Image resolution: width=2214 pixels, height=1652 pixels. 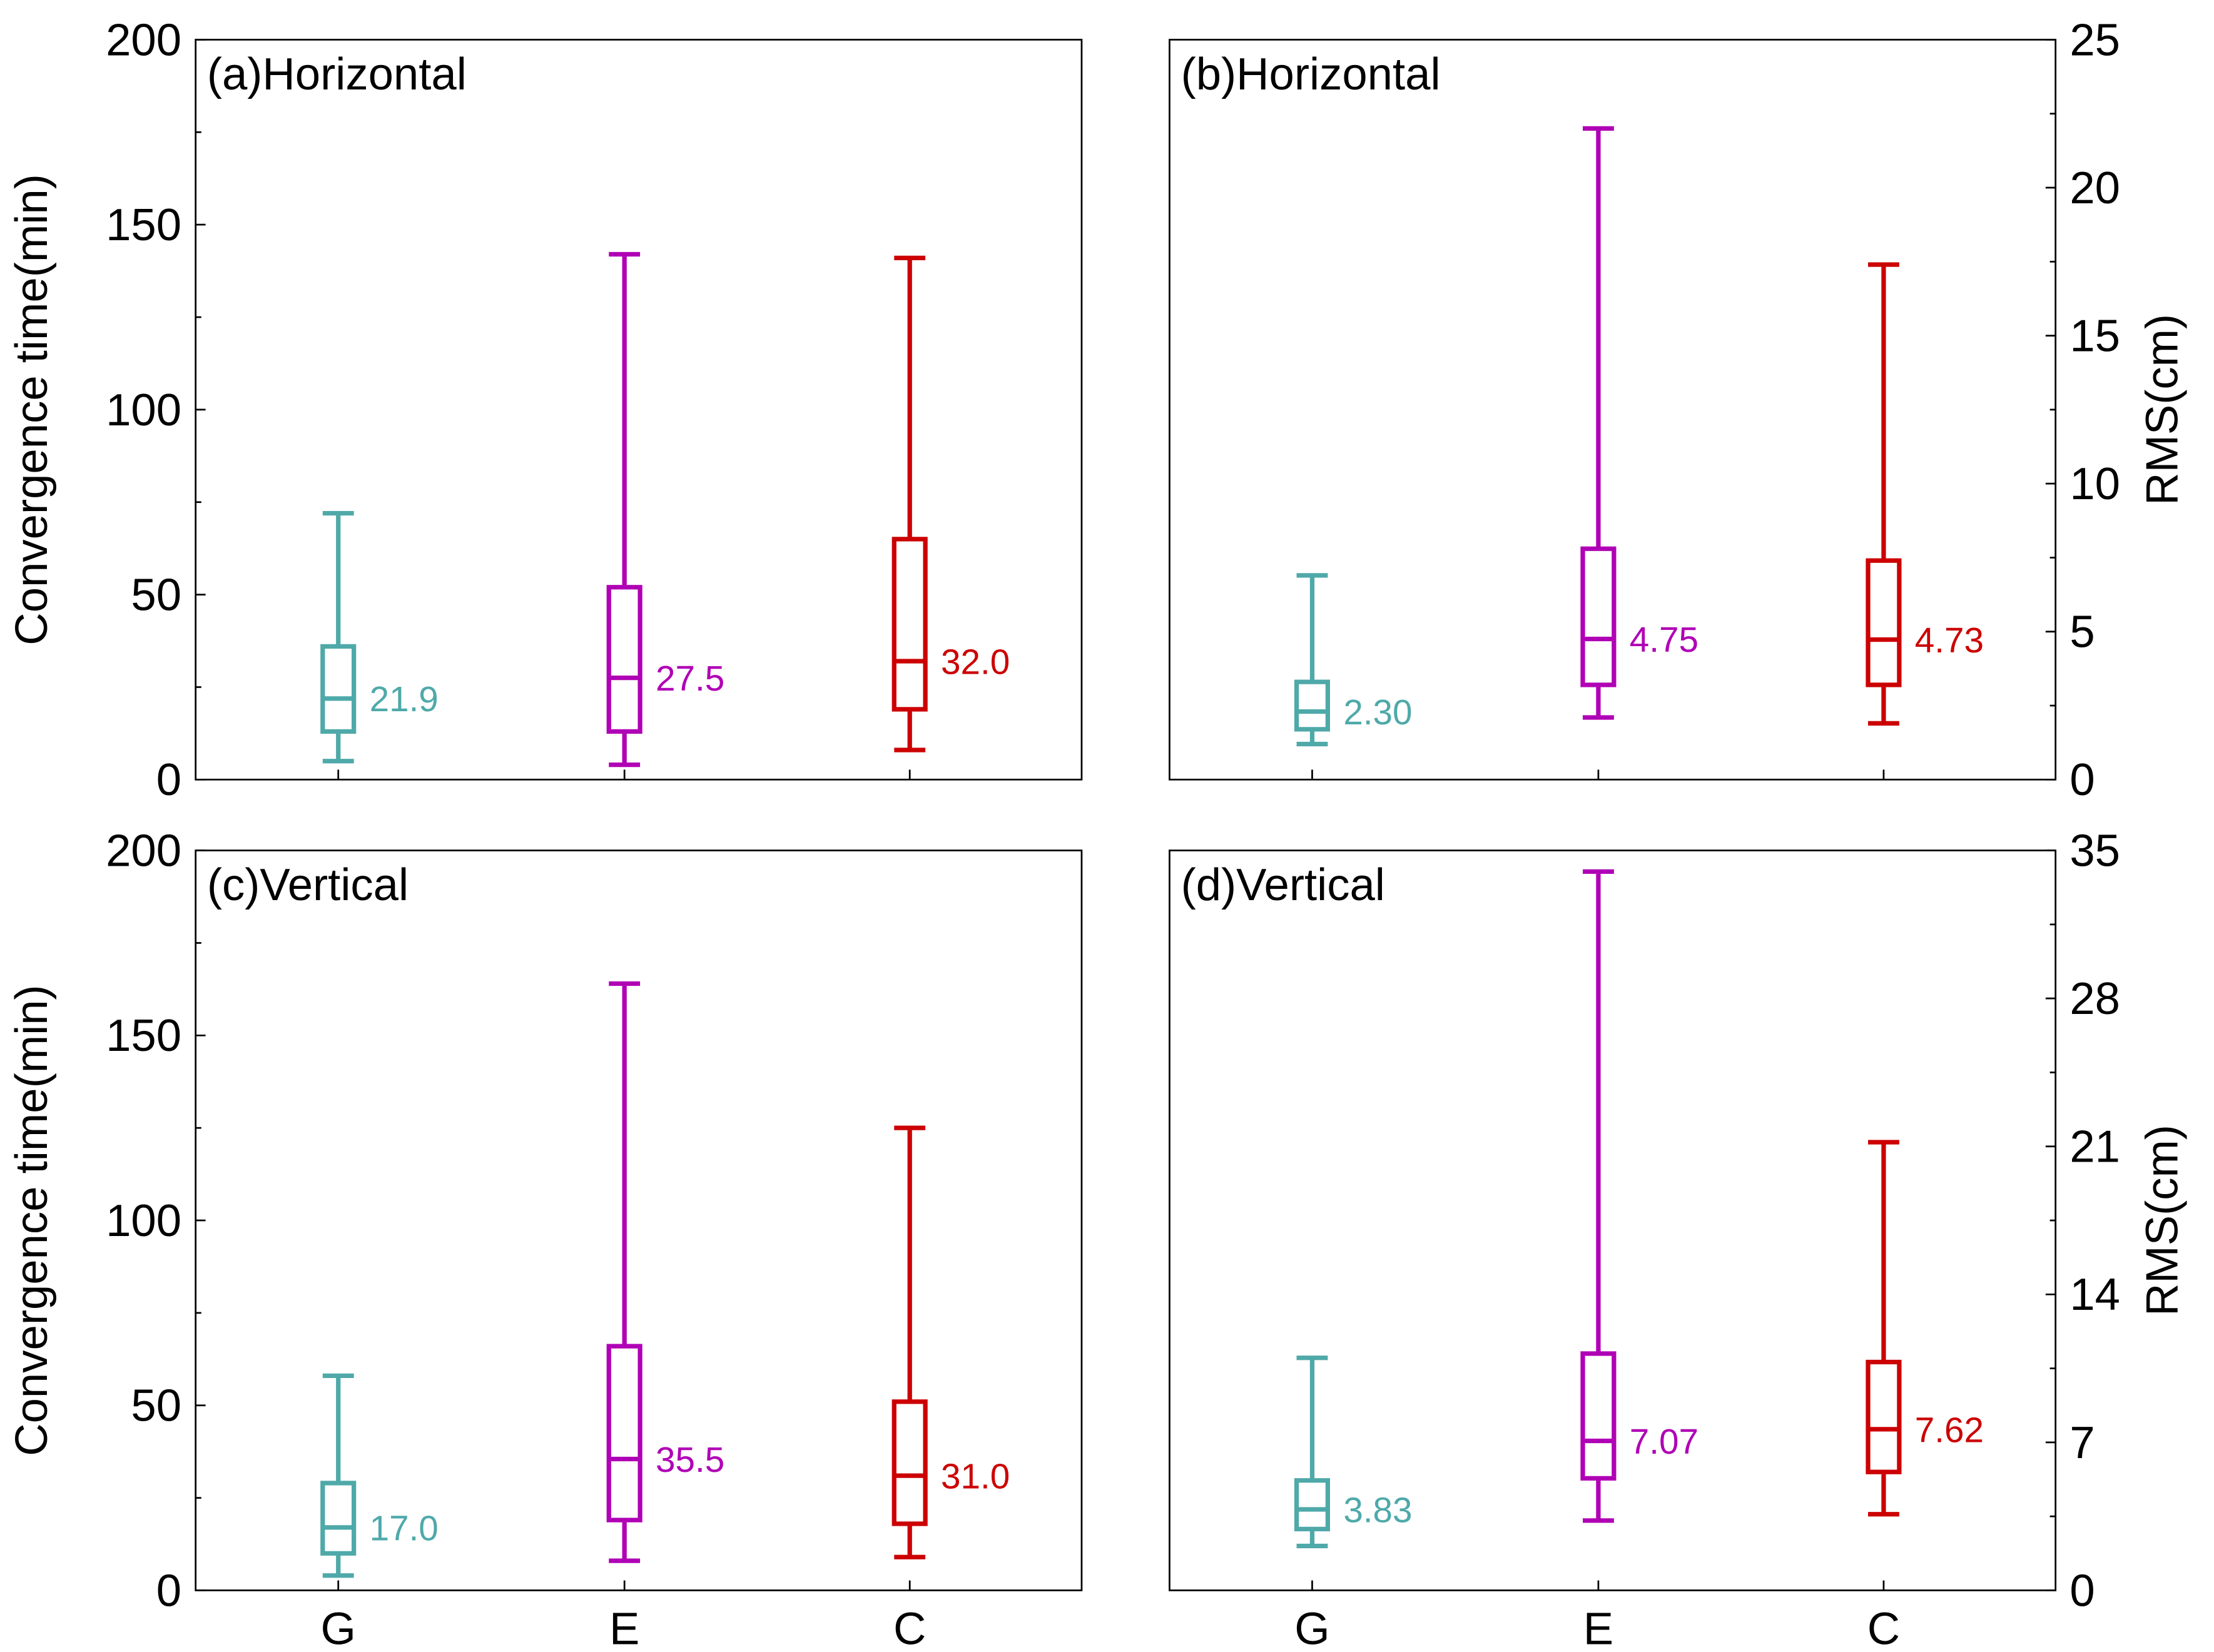 I want to click on panel-label: (d)Vertical, so click(x=1283, y=885).